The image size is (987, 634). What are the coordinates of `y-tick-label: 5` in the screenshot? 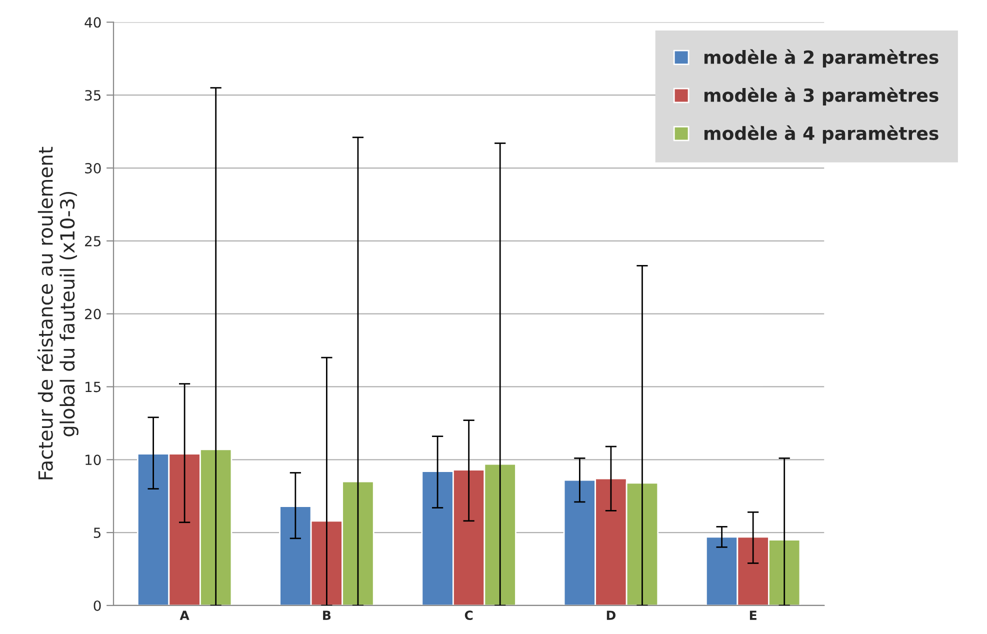 It's located at (97, 533).